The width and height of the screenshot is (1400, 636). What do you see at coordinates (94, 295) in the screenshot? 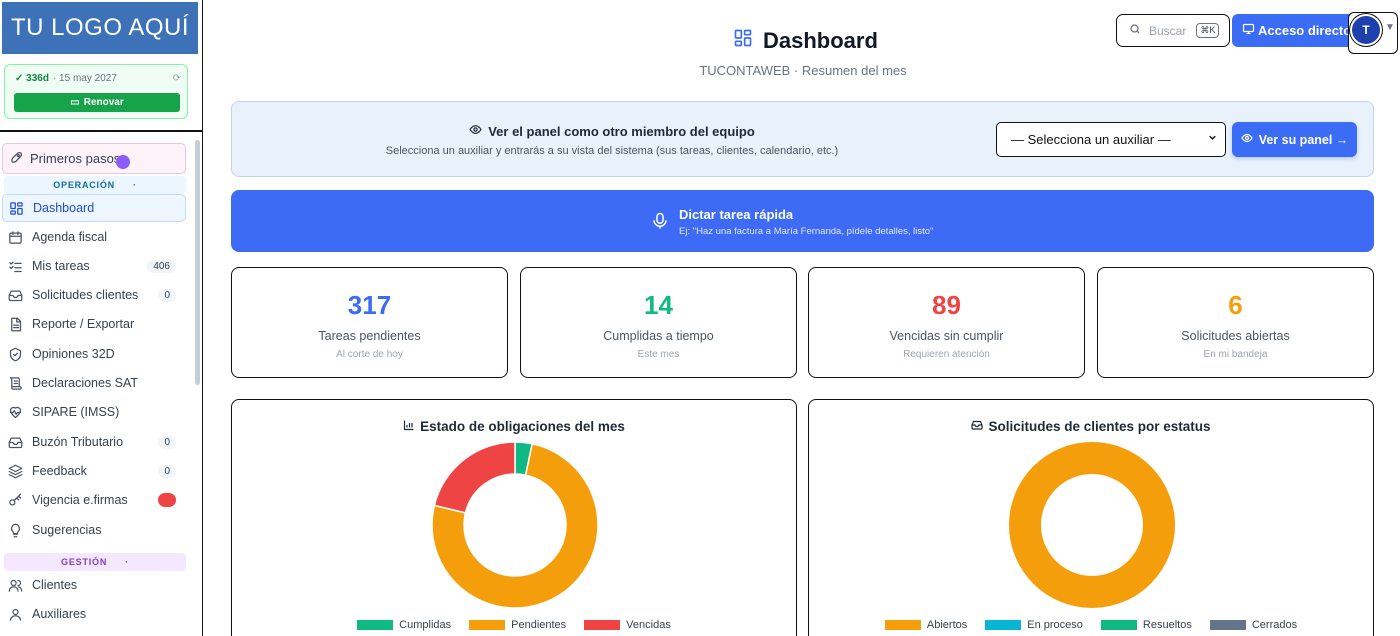
I see `sidebar-item-solicitudes-clientes: Solicitudes clientes 0` at bounding box center [94, 295].